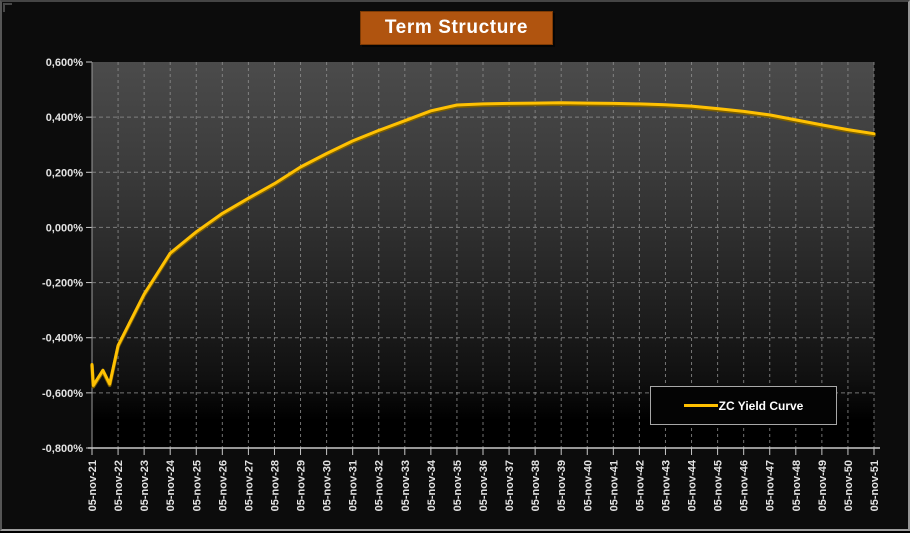 The image size is (910, 533). I want to click on x-tick-label: 05-nov-32, so click(380, 485).